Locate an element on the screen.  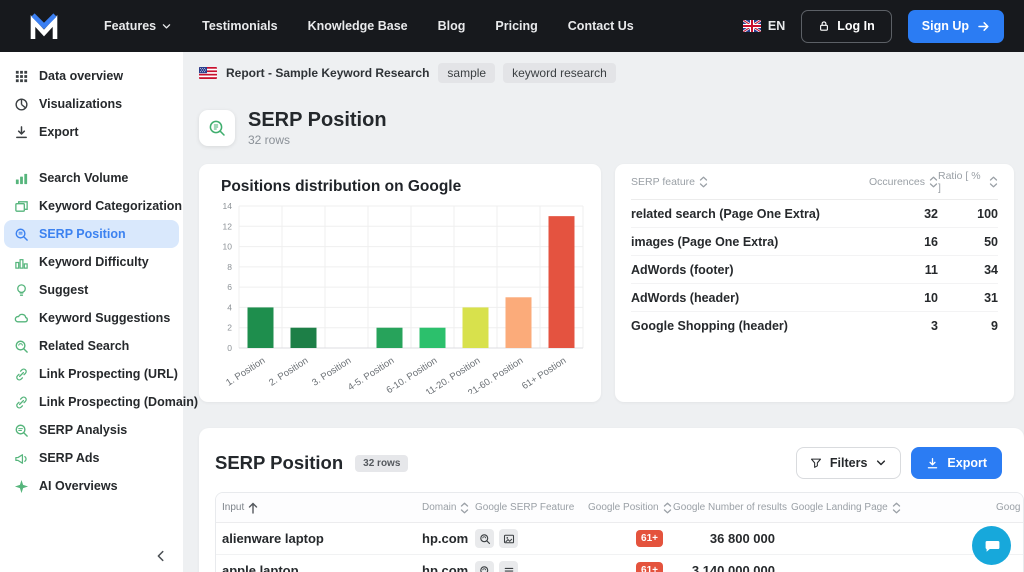
sidebar-item-link-prospecting-url-: Link Prospecting (URL) is located at coordinates (91, 374).